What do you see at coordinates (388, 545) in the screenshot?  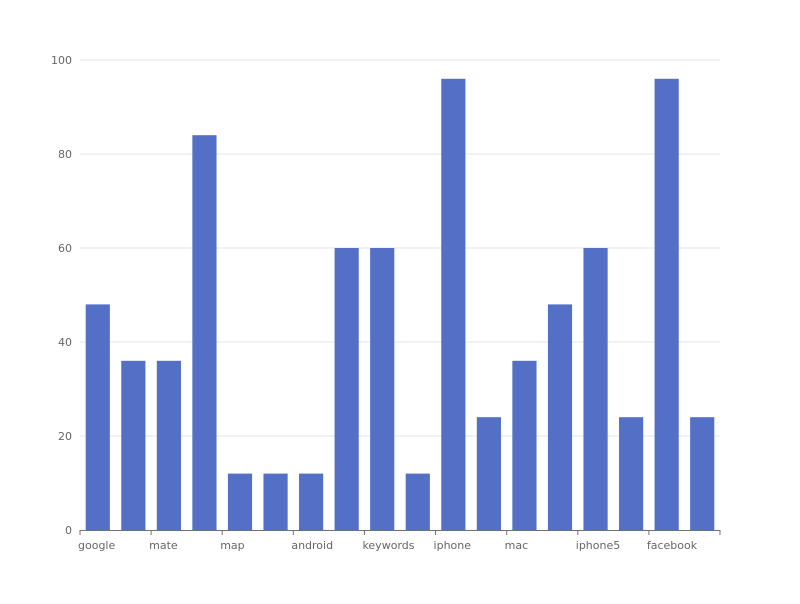 I see `x-tick-label: keywords` at bounding box center [388, 545].